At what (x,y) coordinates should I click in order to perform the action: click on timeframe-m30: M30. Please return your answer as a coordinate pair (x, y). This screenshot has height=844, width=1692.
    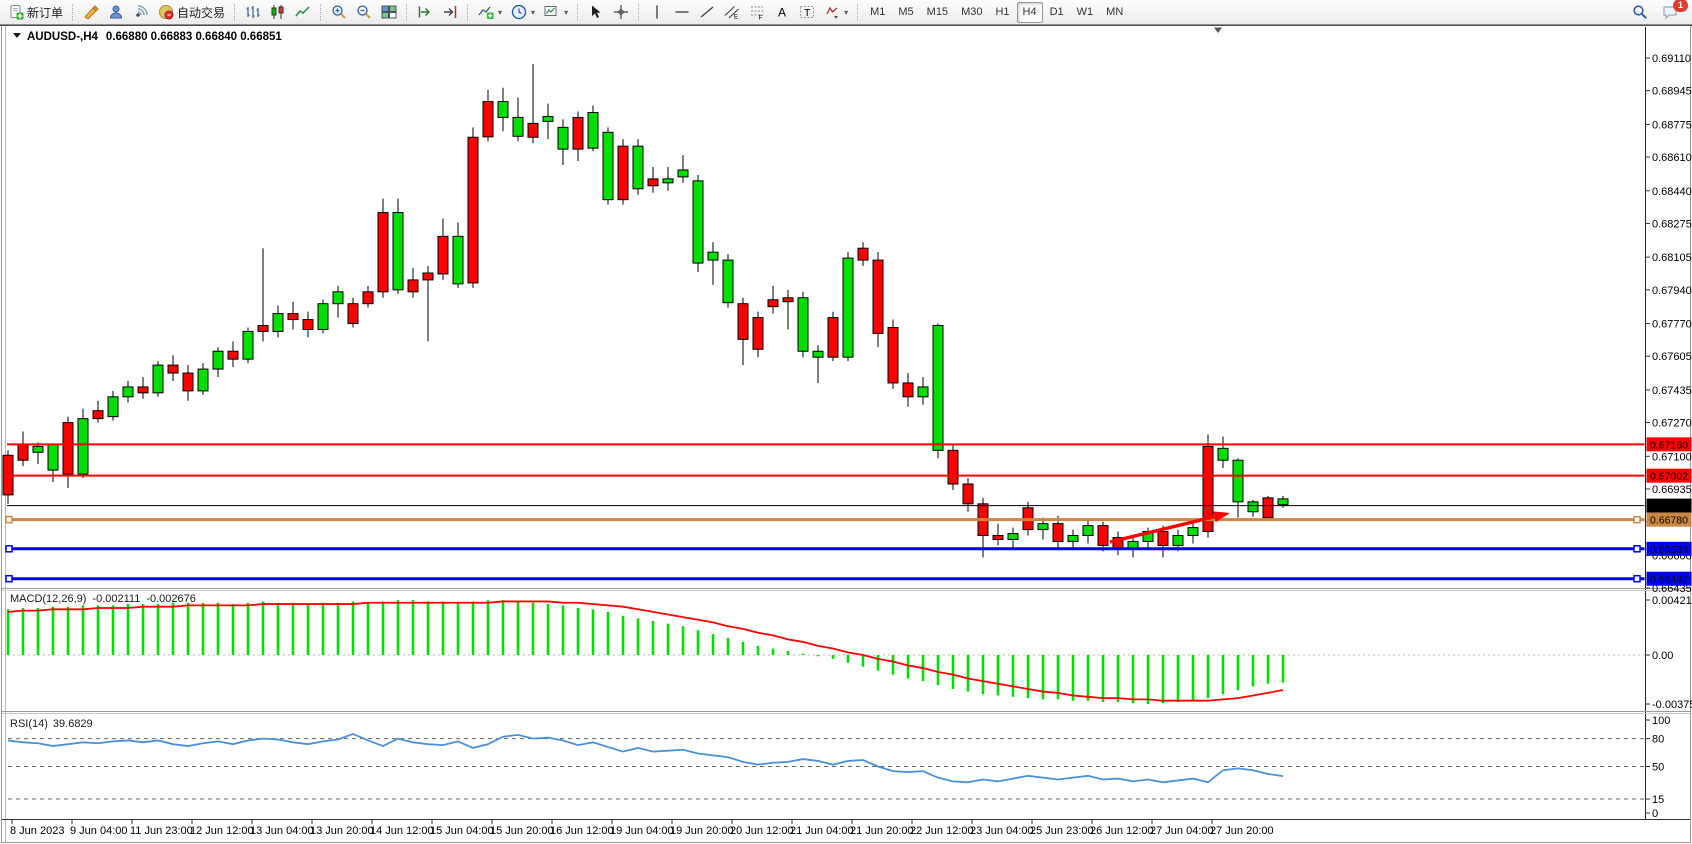
    Looking at the image, I should click on (972, 12).